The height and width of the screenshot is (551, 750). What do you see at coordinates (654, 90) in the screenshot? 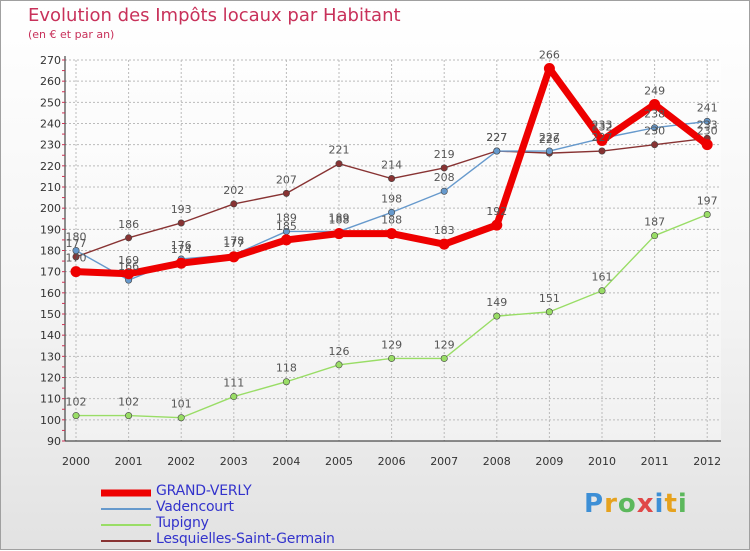
I see `data-label: 249` at bounding box center [654, 90].